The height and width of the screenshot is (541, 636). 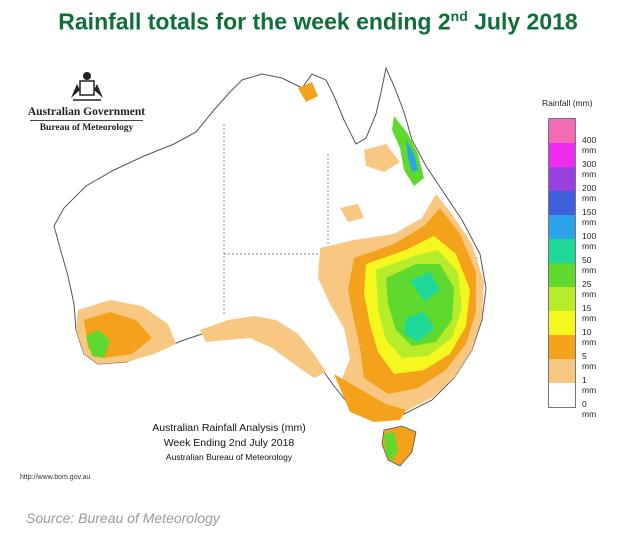 I want to click on analysis-line-2: Week Ending 2nd July 2018, so click(x=229, y=443).